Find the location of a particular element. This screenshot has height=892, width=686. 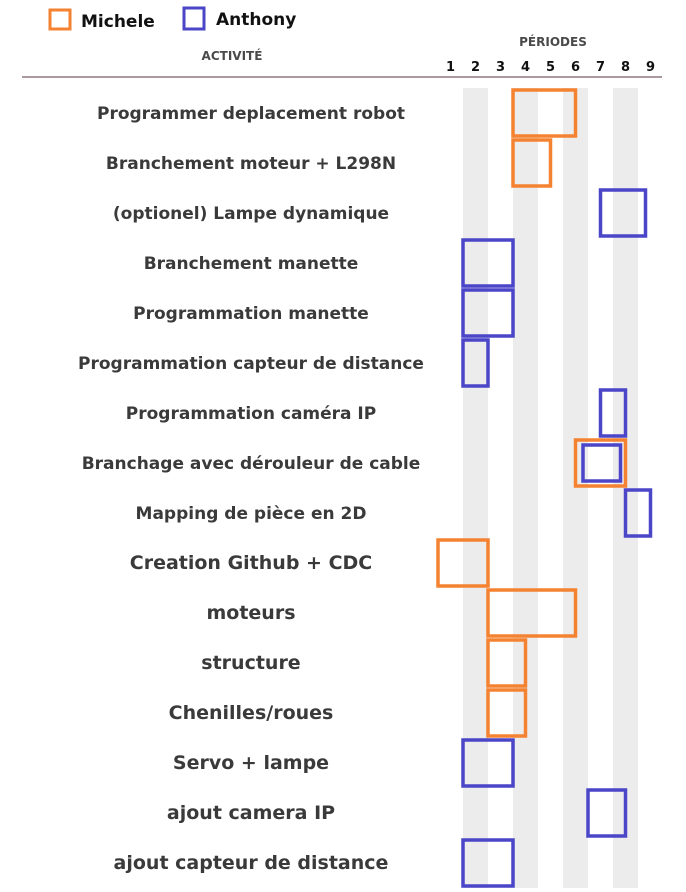

bar-branchement-manette-anthony is located at coordinates (488, 263).